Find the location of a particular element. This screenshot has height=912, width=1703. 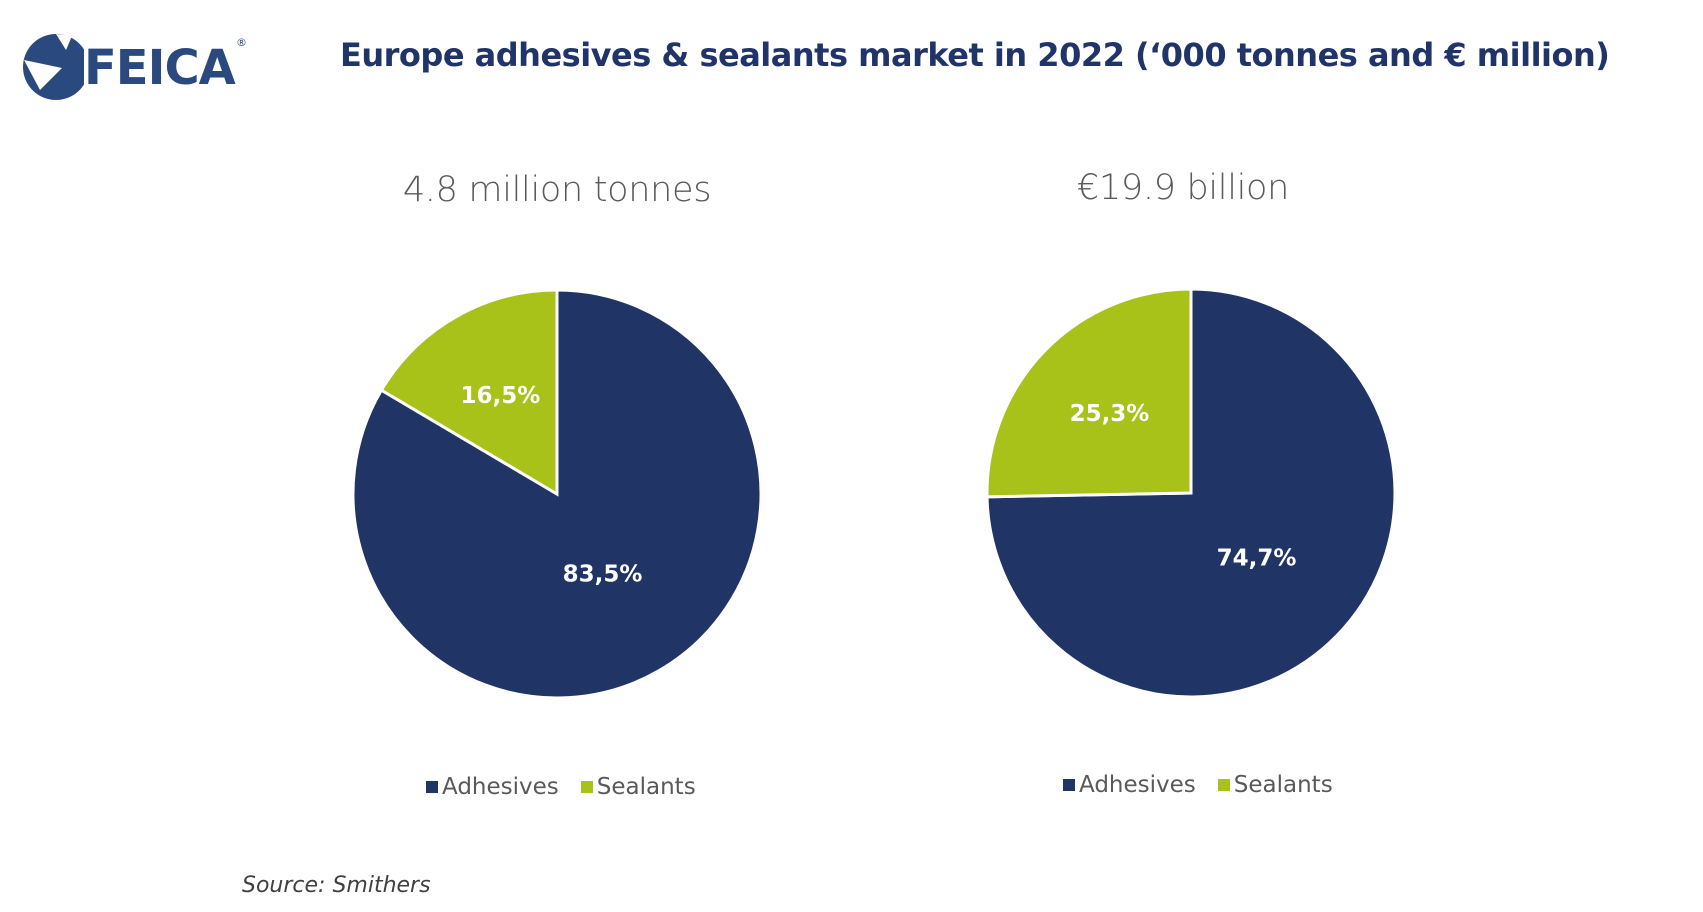

feica-logo: FEICA ® is located at coordinates (137, 65).